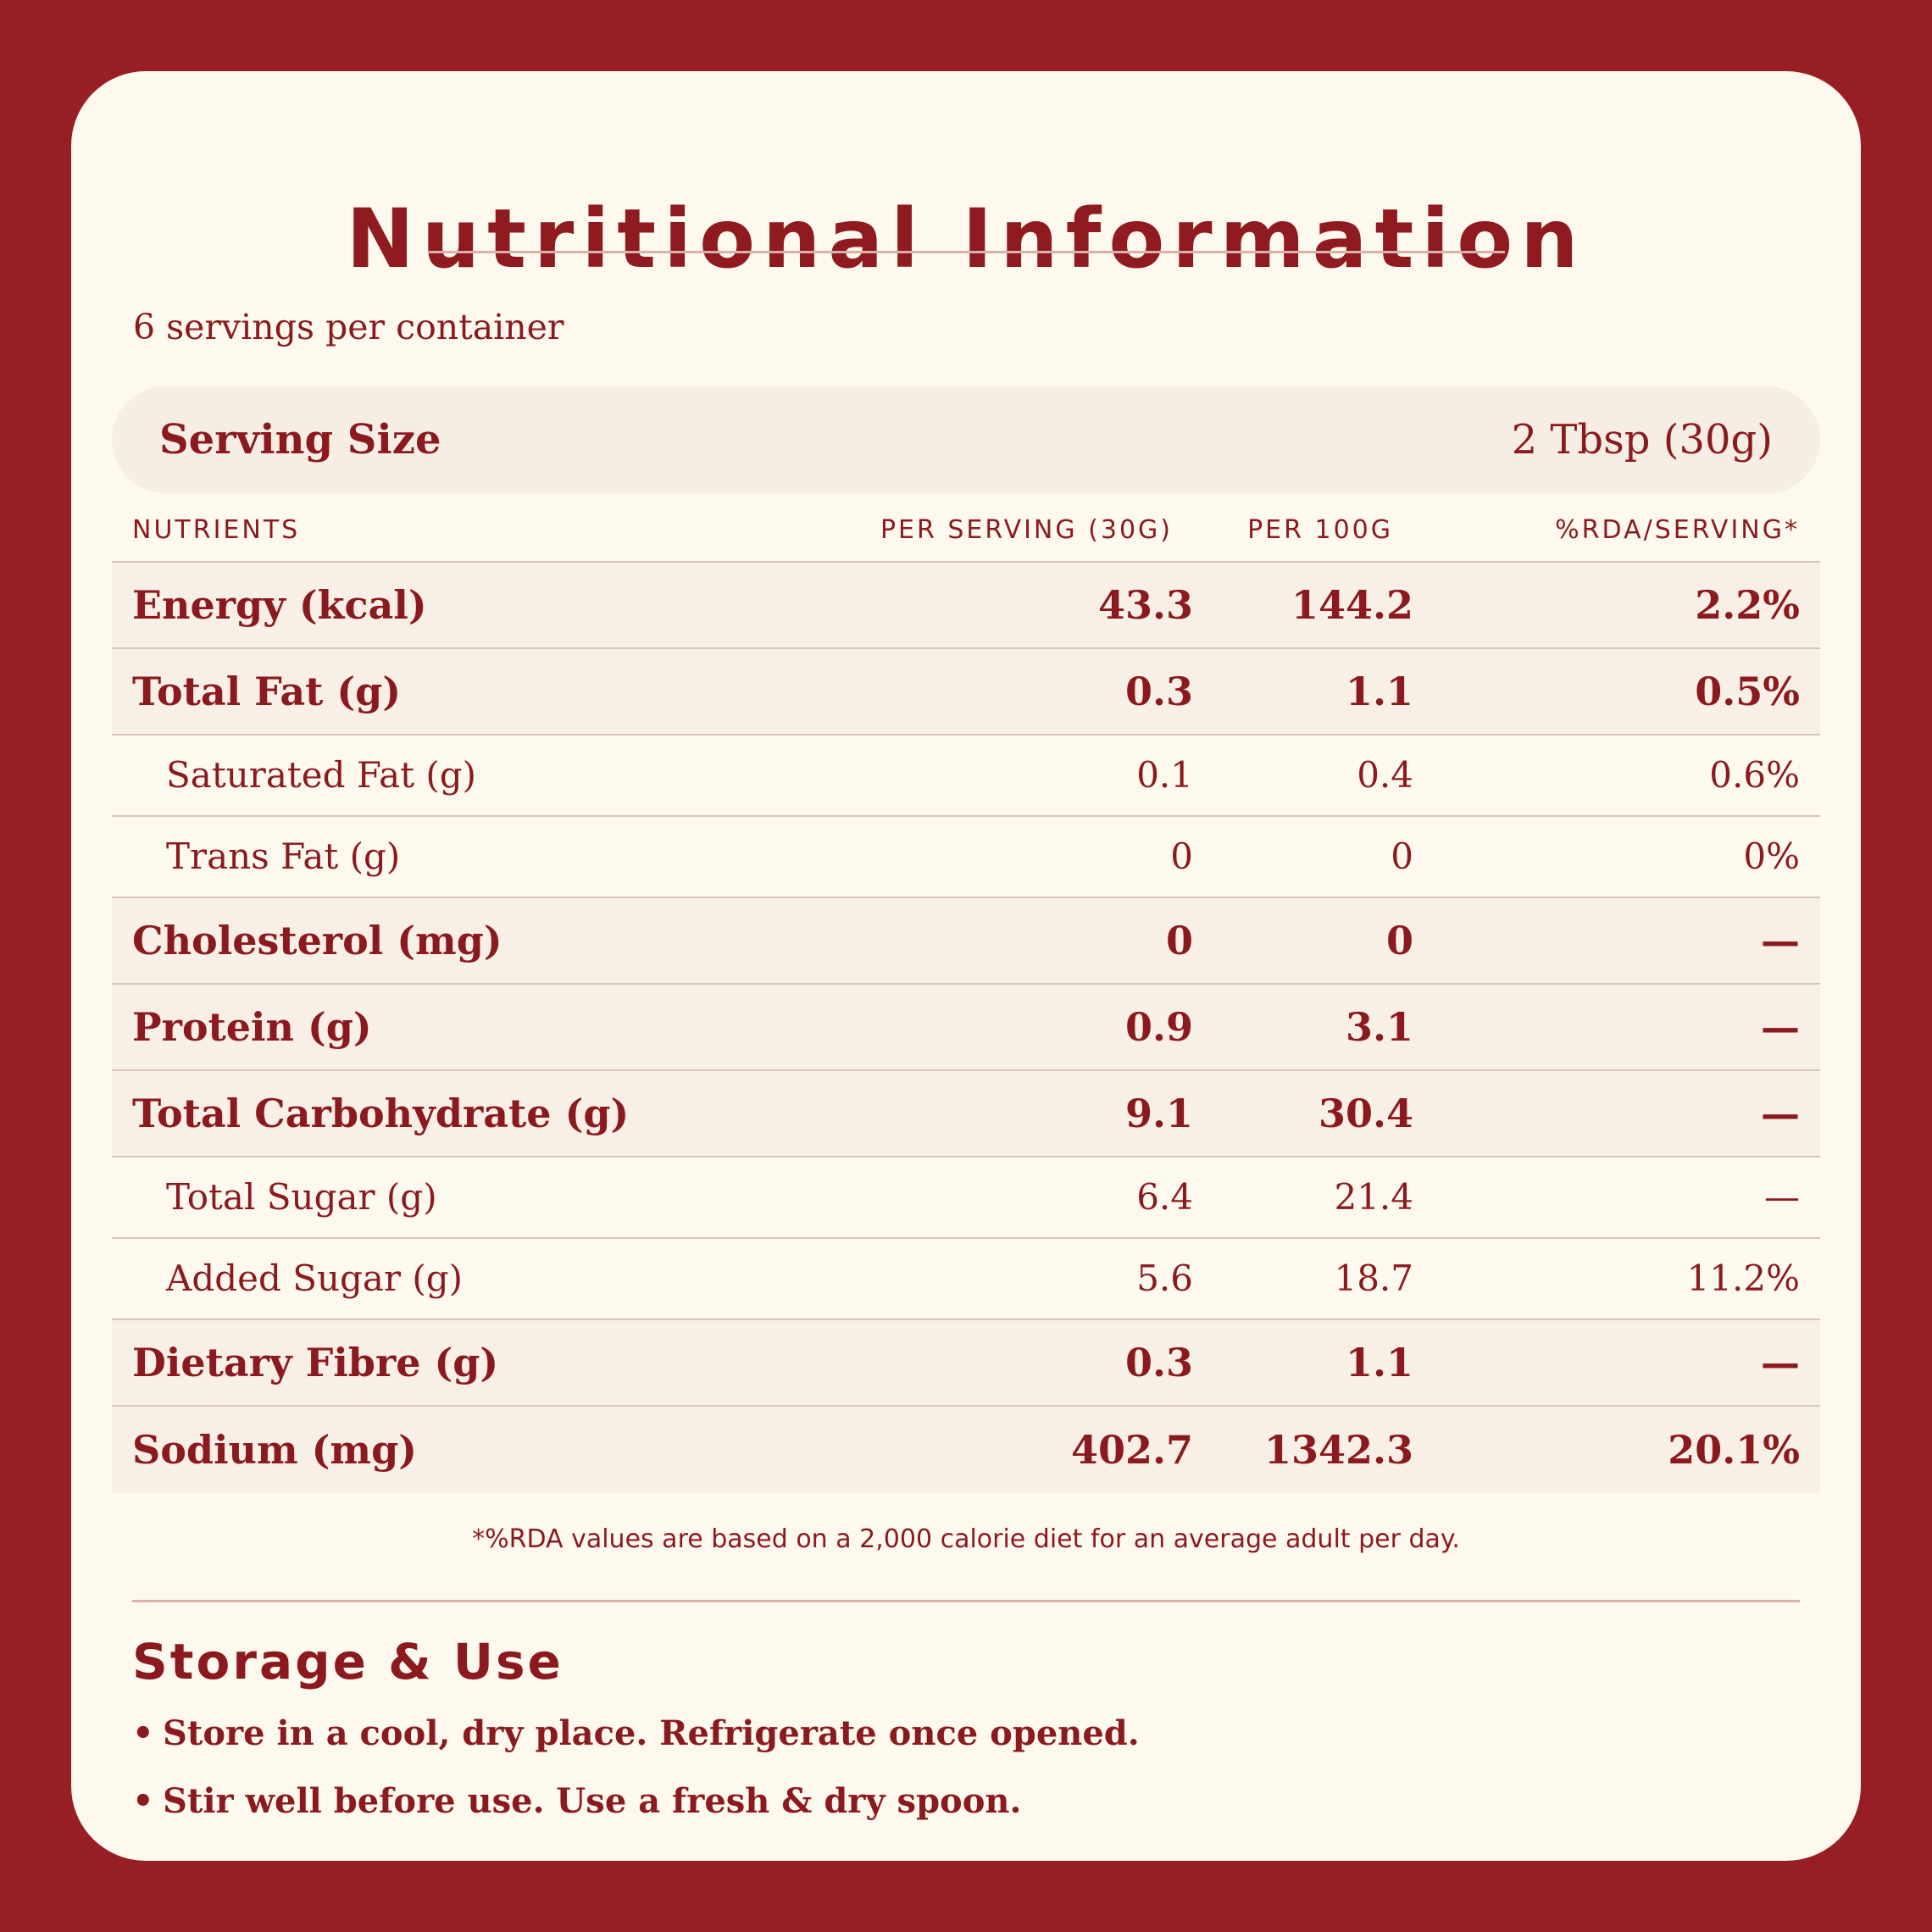 The height and width of the screenshot is (1932, 1932). Describe the element at coordinates (967, 252) in the screenshot. I see `title-divider` at that location.